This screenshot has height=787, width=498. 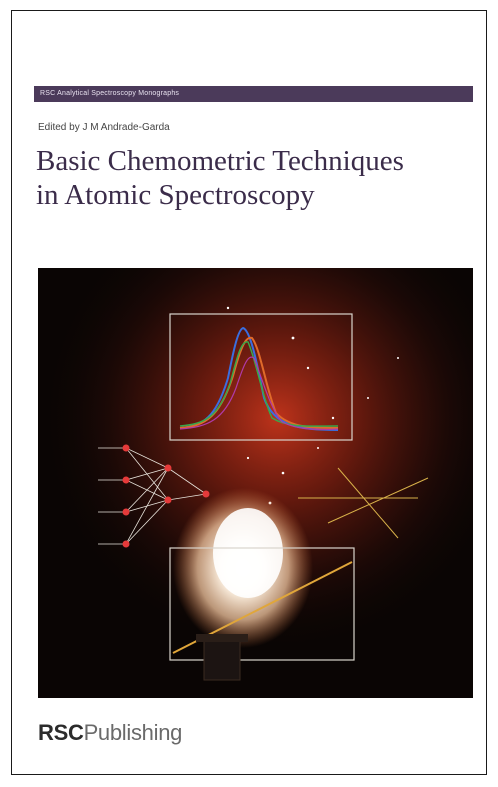 What do you see at coordinates (104, 127) in the screenshot?
I see `editor-credit: Edited by J M Andrade-Garda` at bounding box center [104, 127].